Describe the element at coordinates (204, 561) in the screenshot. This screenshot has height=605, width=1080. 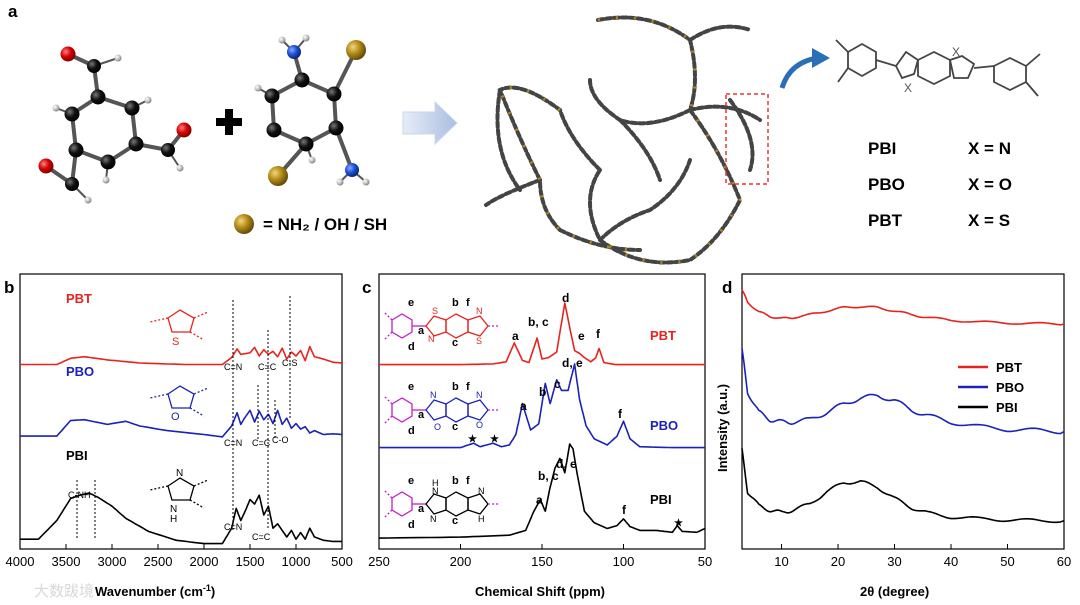
I see `x-tick-label: 2000` at that location.